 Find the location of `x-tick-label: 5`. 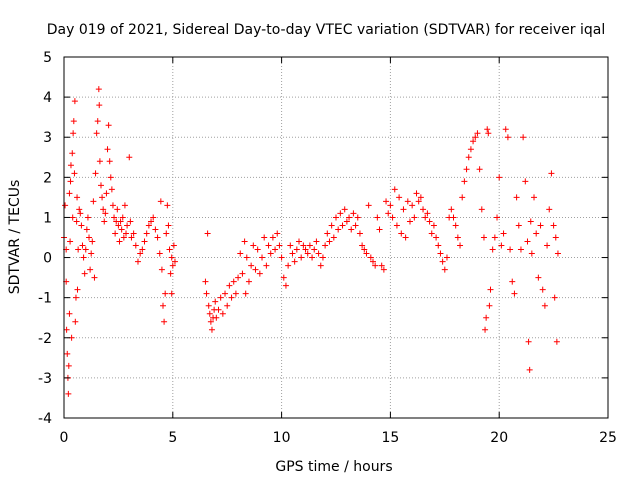

x-tick-label: 5 is located at coordinates (172, 438).